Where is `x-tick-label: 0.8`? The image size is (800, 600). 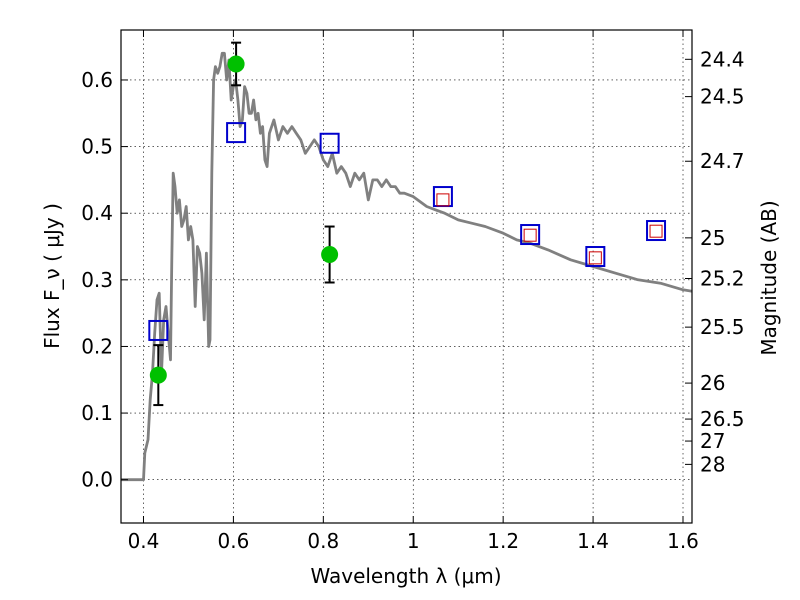 x-tick-label: 0.8 is located at coordinates (323, 541).